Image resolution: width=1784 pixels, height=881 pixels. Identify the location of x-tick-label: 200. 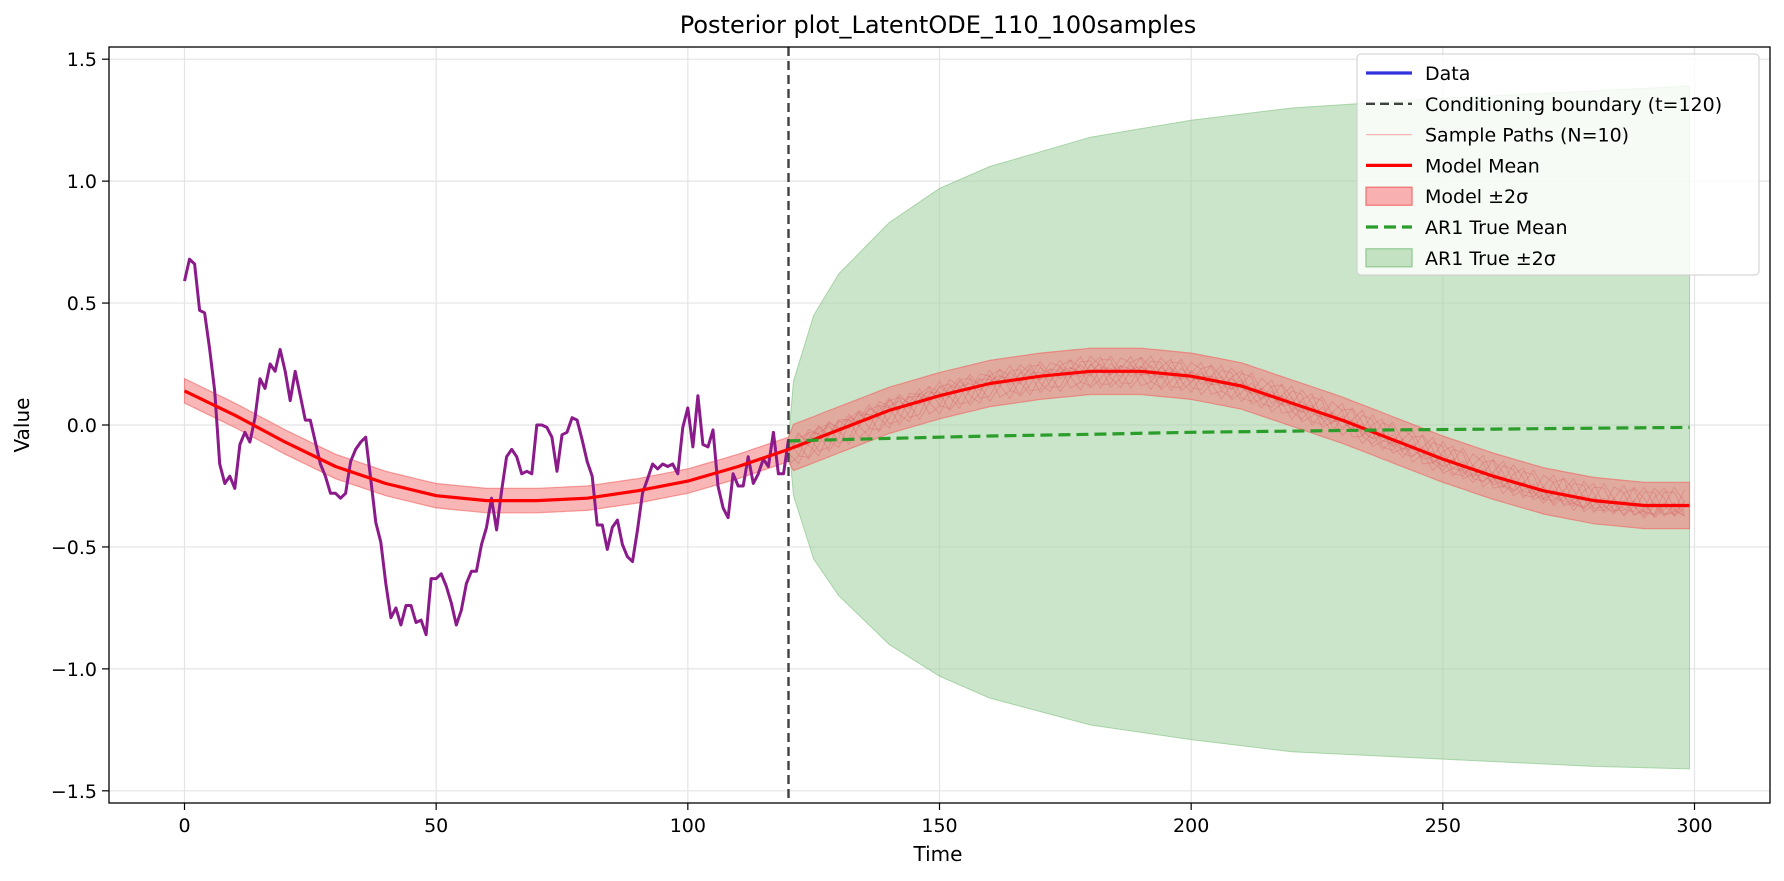
(1191, 826).